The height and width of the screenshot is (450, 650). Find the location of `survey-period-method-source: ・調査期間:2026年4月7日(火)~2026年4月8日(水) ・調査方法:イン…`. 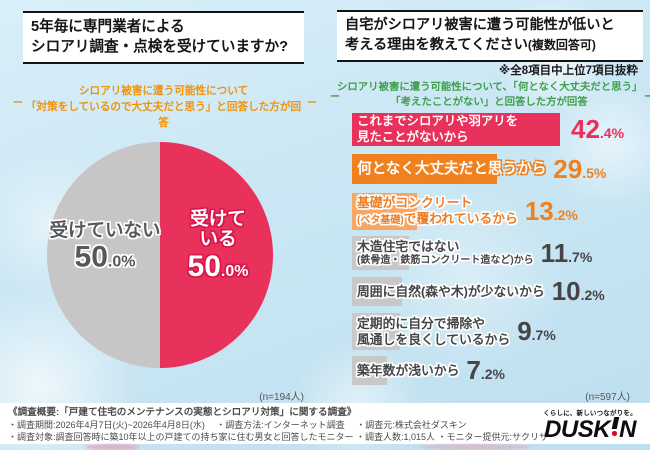

survey-period-method-source: ・調査期間:2026年4月7日(火)~2026年4月8日(水) ・調査方法:イン… is located at coordinates (237, 425).